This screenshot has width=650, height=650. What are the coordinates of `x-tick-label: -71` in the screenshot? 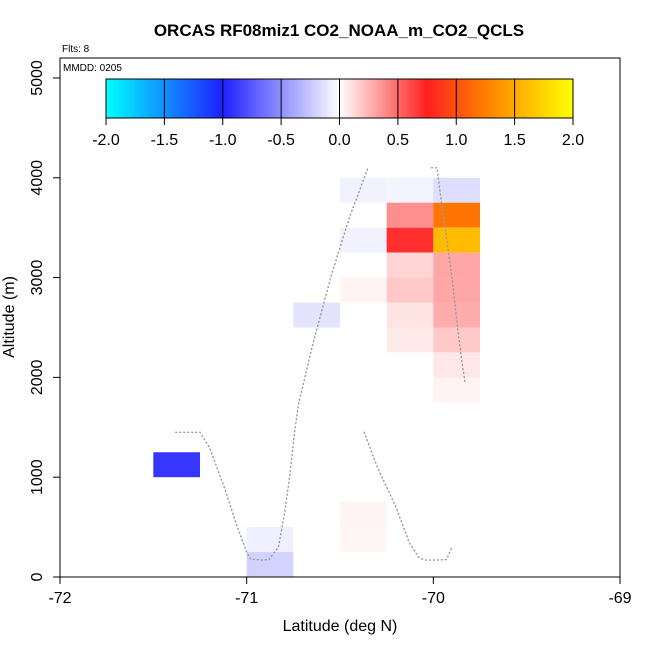 It's located at (246, 598).